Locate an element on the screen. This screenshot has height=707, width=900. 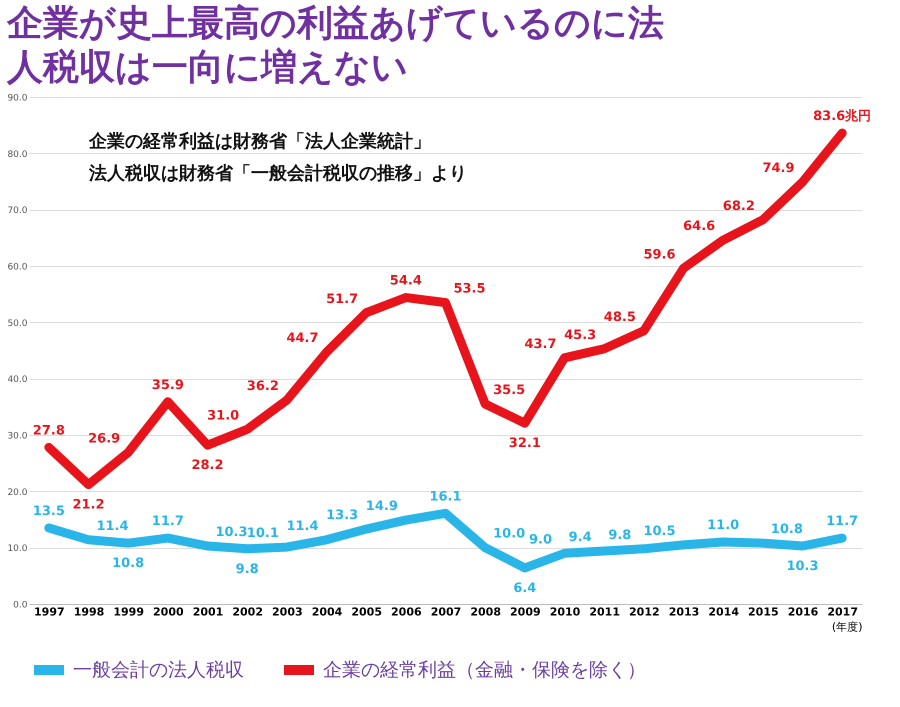
data-label: 10.0 is located at coordinates (509, 534).